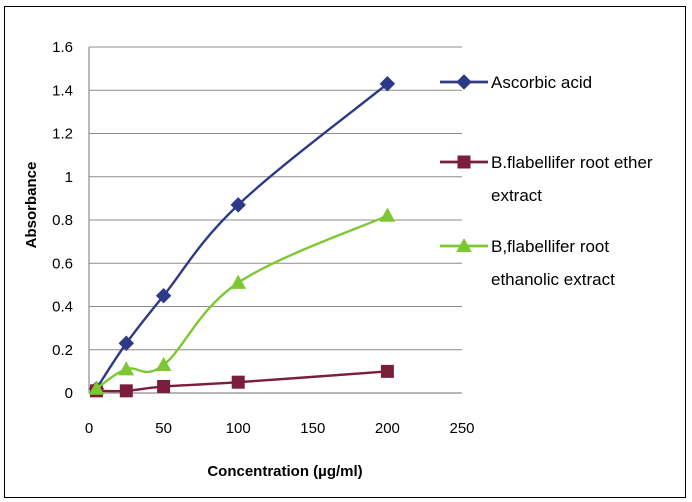 This screenshot has width=692, height=502. I want to click on legend-label: ethanolic extract, so click(553, 279).